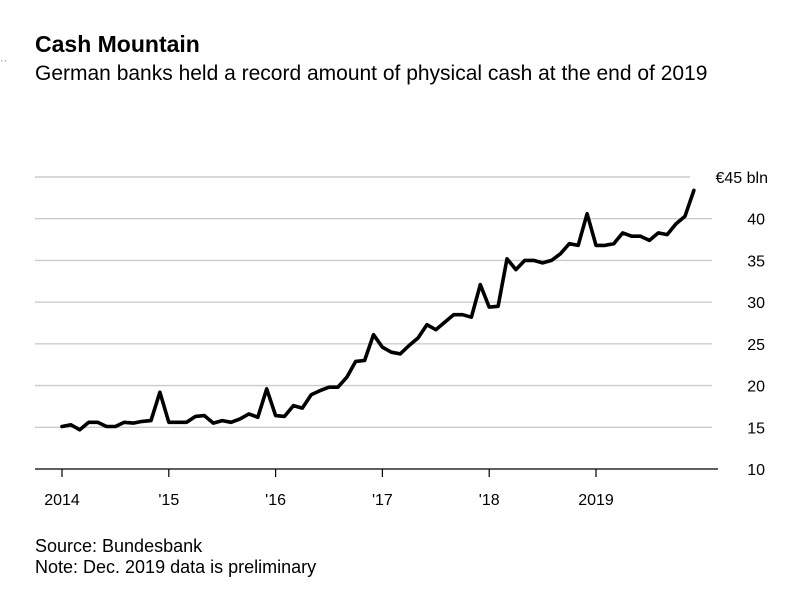 The width and height of the screenshot is (800, 600). Describe the element at coordinates (168, 500) in the screenshot. I see `x-tick-label: '15` at that location.